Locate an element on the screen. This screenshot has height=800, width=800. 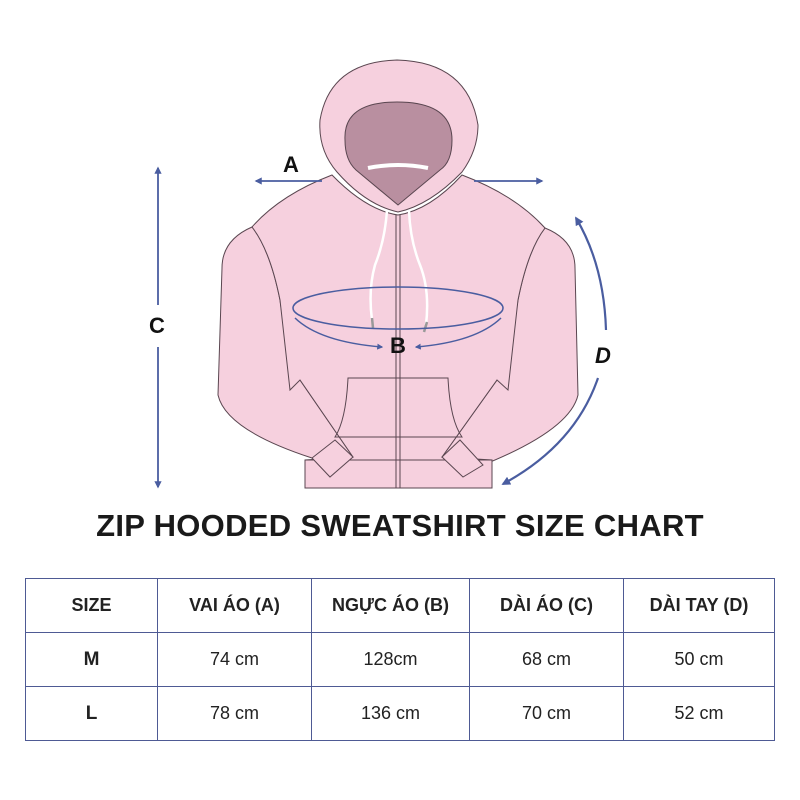
table-row: L 78 cm 136 cm 70 cm 52 cm is located at coordinates (400, 713).